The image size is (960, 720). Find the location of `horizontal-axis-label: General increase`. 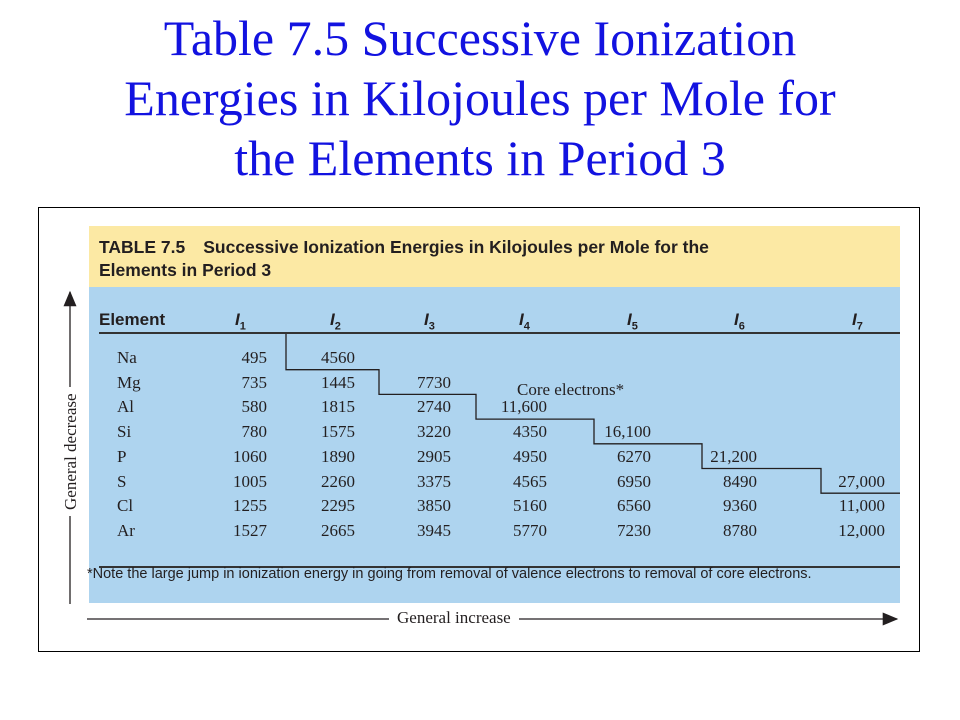

horizontal-axis-label: General increase is located at coordinates (454, 618).